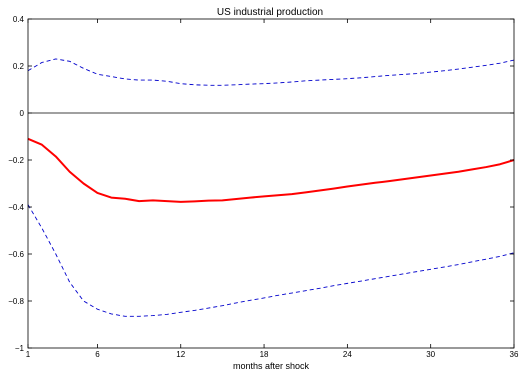  I want to click on y-tick-label: 0, so click(22, 113).